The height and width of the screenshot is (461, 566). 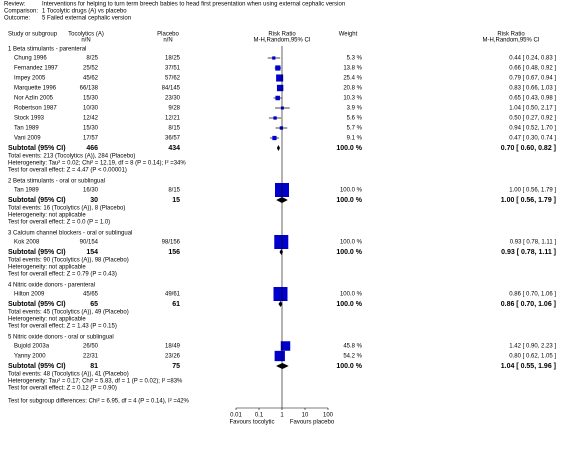 I want to click on weight: 5.7 %, so click(x=355, y=129).